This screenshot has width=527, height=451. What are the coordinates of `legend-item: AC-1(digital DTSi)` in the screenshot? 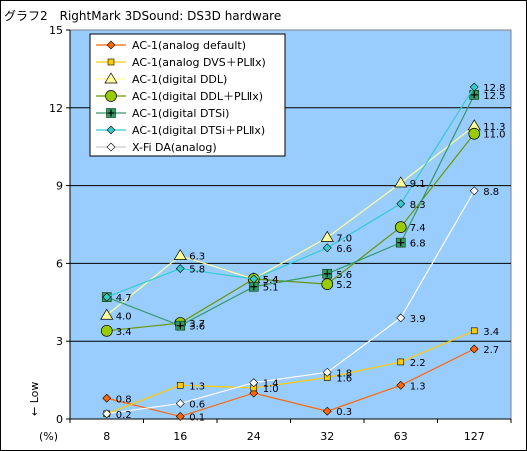 It's located at (162, 113).